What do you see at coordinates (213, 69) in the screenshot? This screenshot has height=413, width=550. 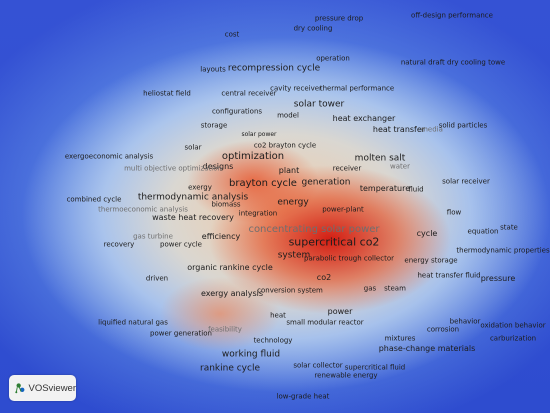 I see `term-label: layouts` at bounding box center [213, 69].